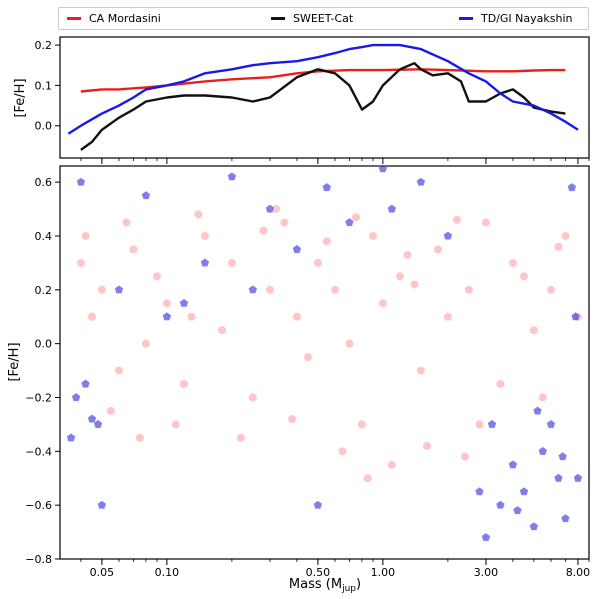 The image size is (599, 599). I want to click on top-ylabel: [Fe/H], so click(20, 97).